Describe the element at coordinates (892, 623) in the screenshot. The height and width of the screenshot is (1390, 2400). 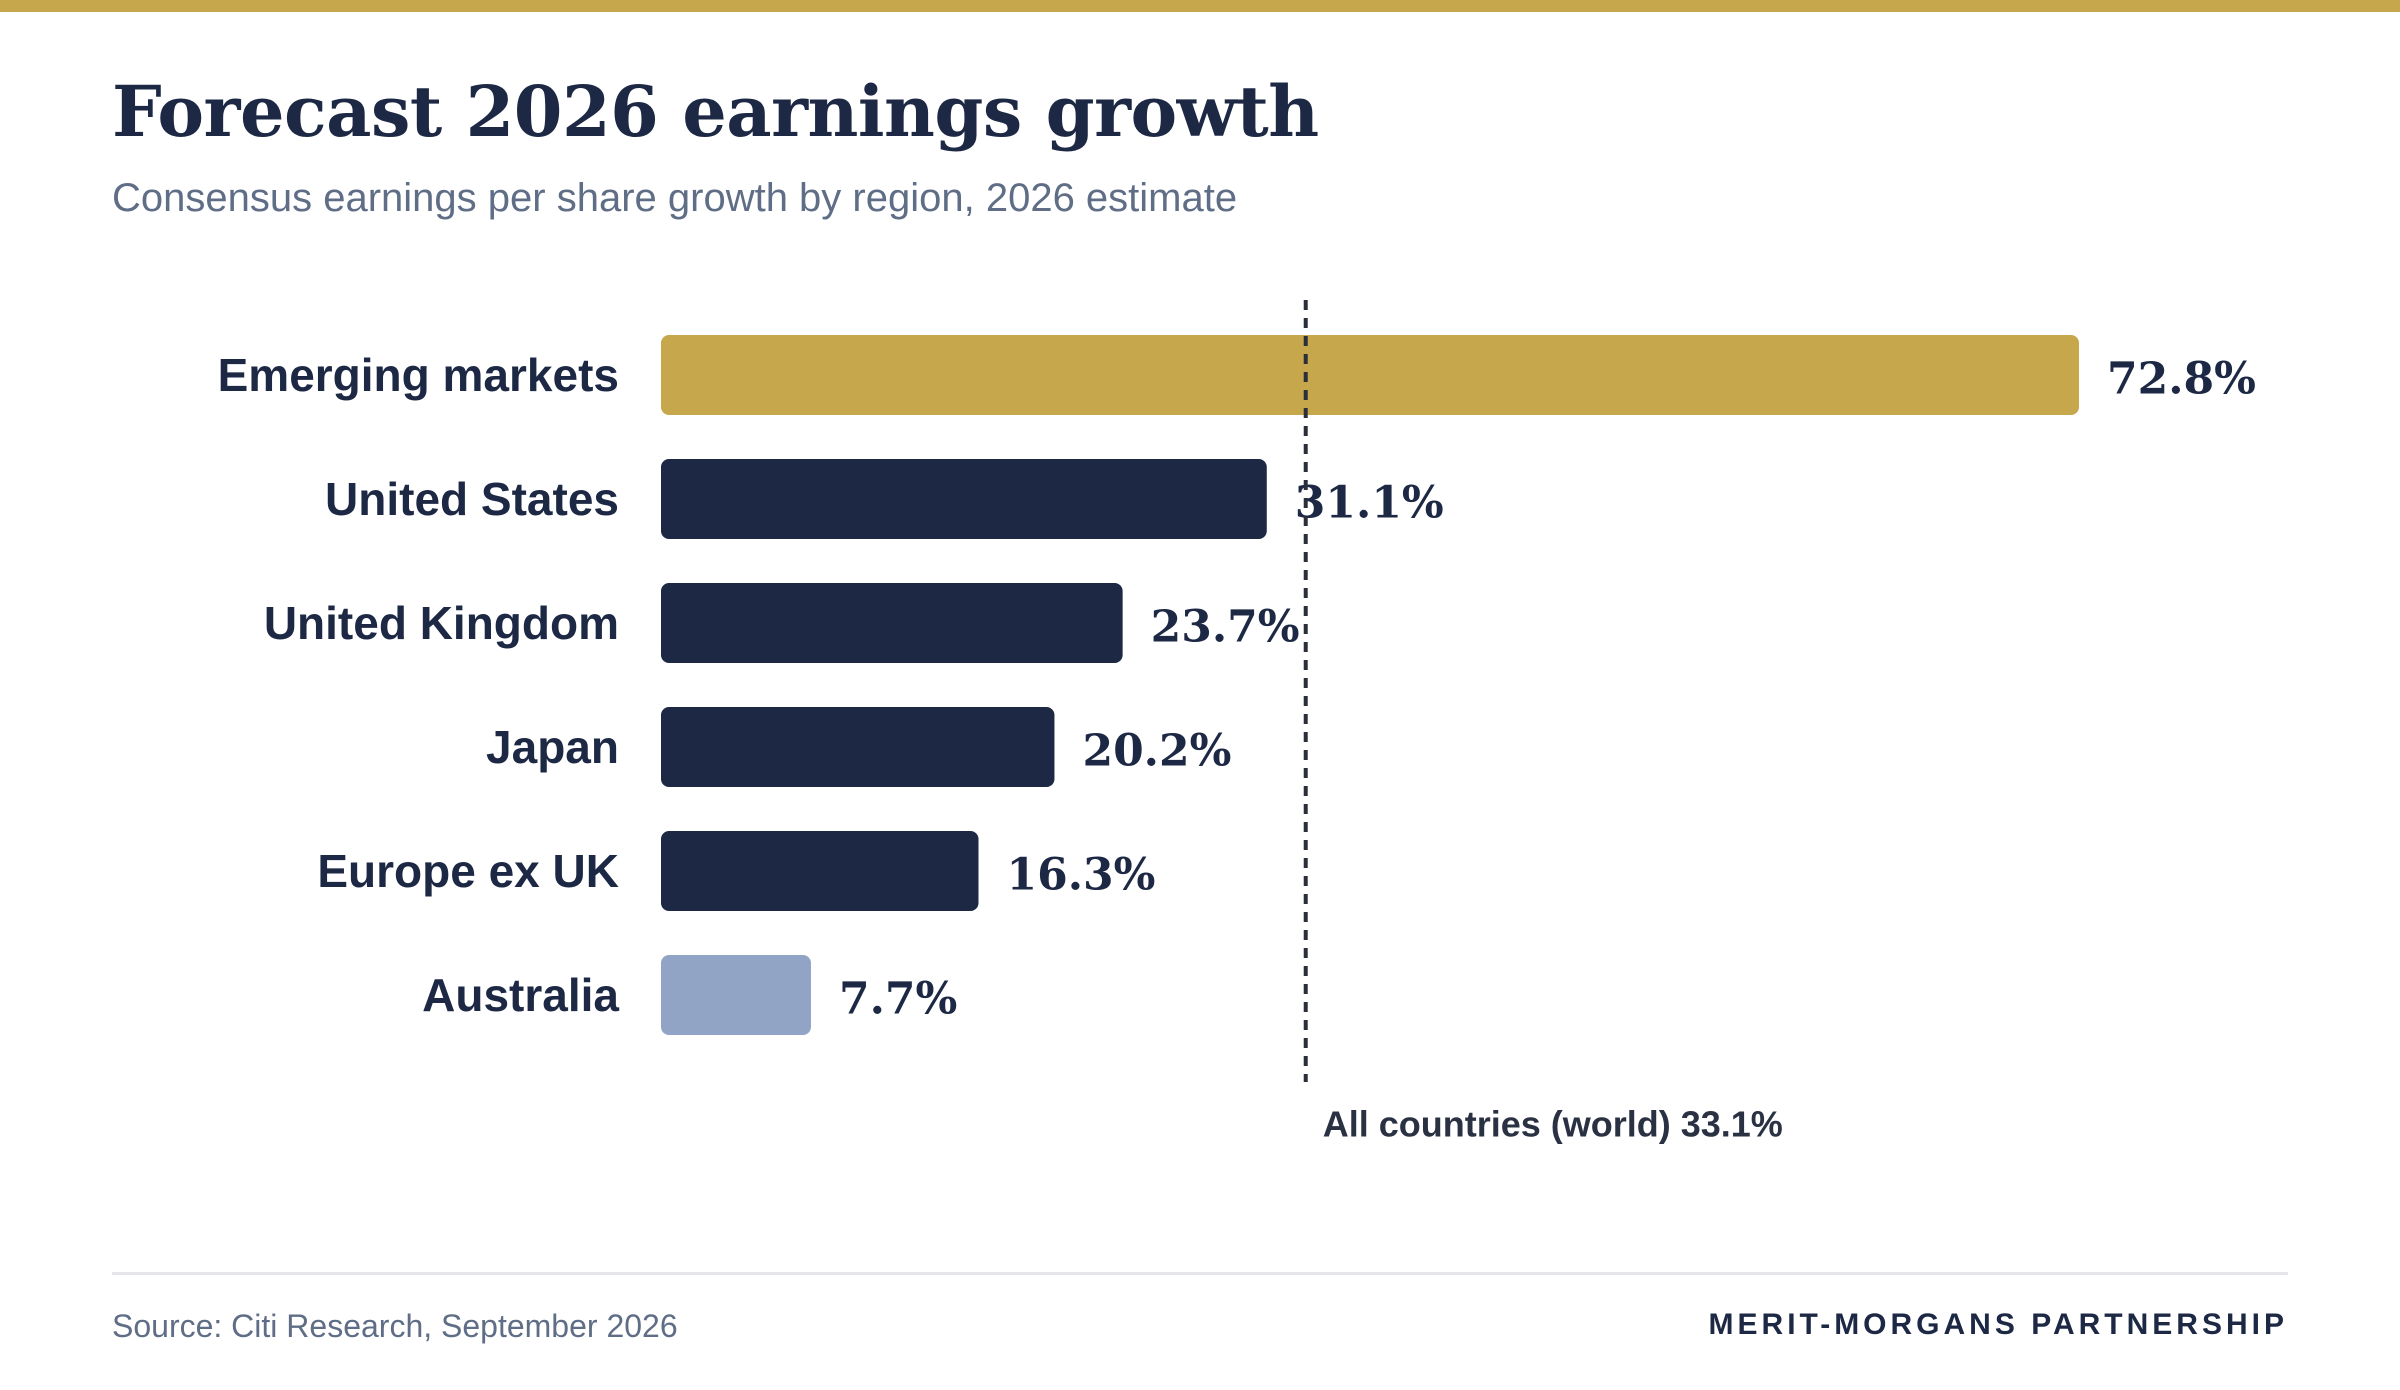
I see `bar-united-kingdom` at that location.